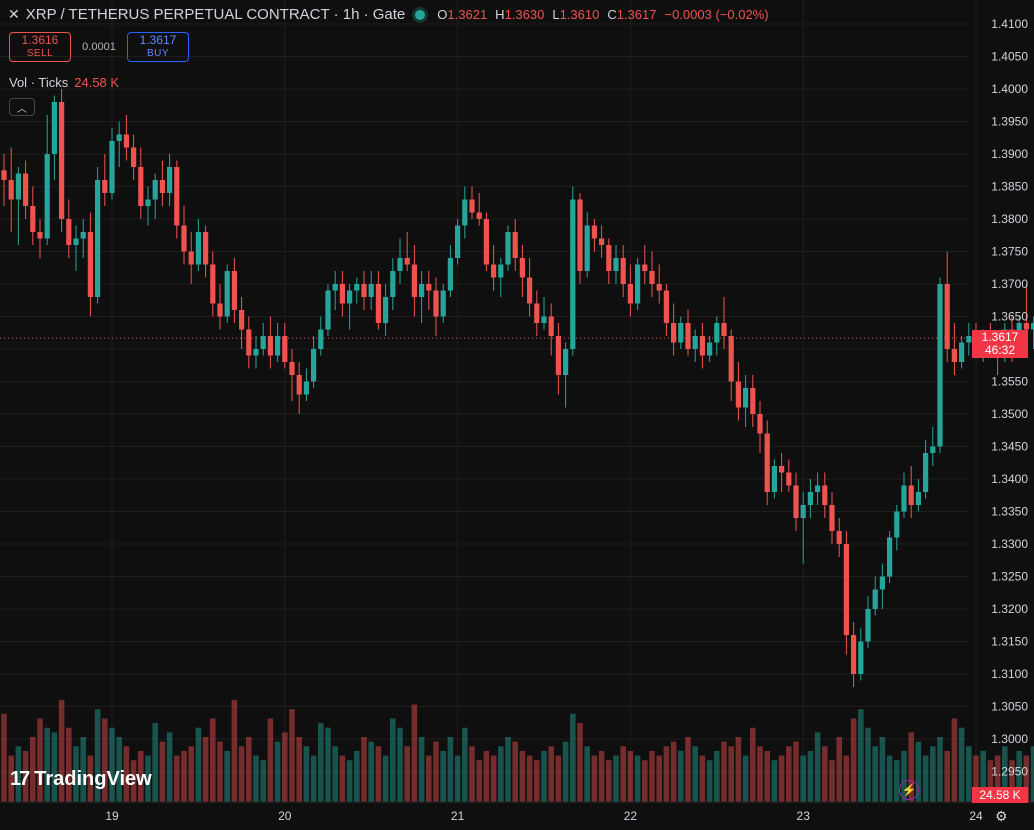 This screenshot has height=830, width=1034. Describe the element at coordinates (14, 14) in the screenshot. I see `close-icon: ✕` at that location.